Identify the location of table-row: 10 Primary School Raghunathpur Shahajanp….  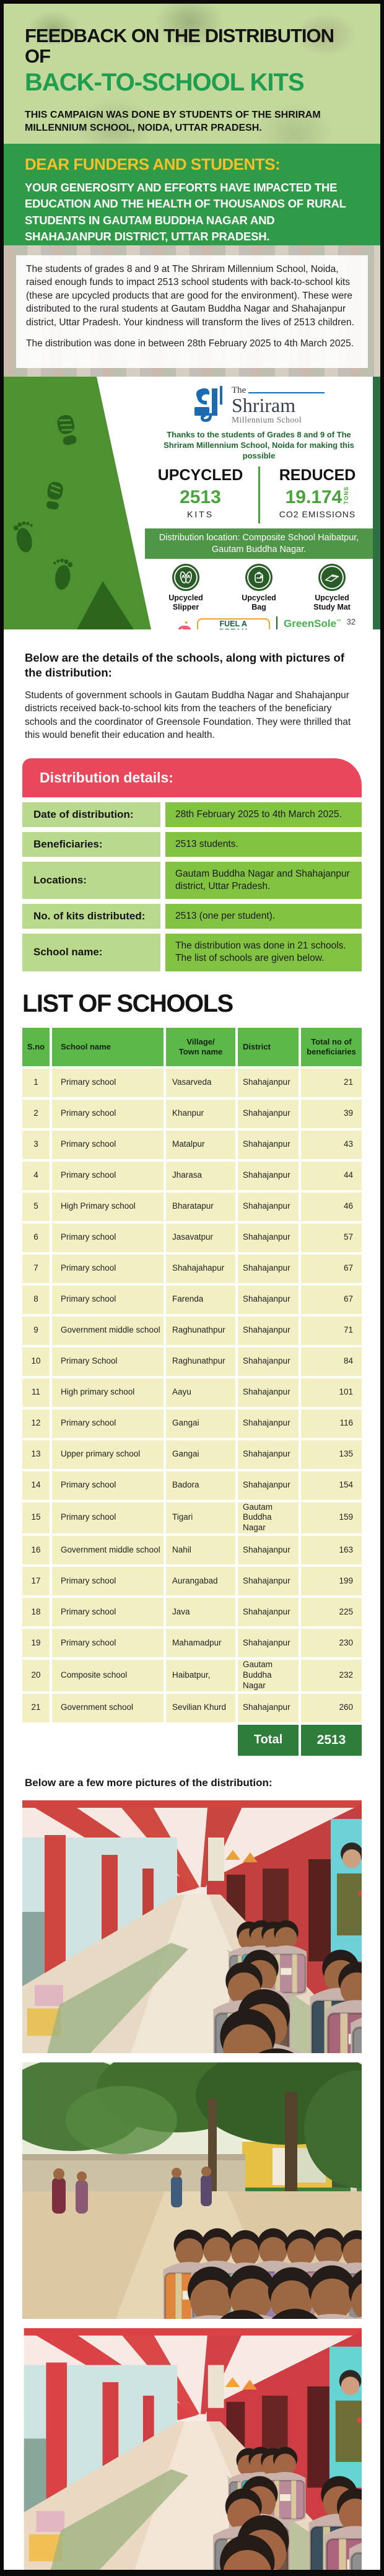
(192, 1361).